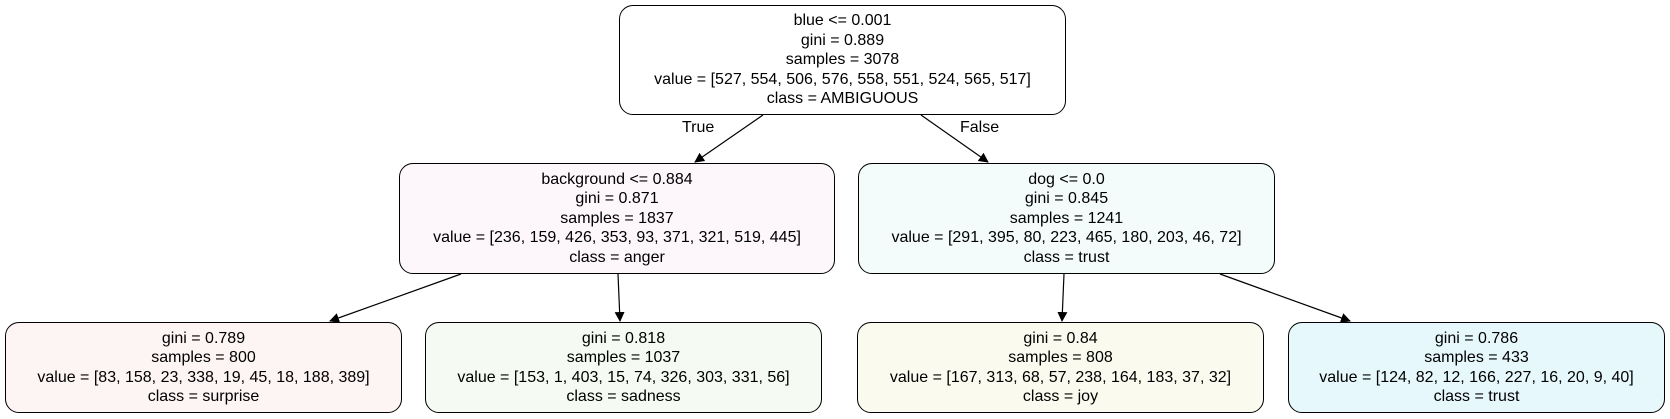 The width and height of the screenshot is (1670, 419). What do you see at coordinates (1066, 199) in the screenshot?
I see `node-gini: gini = 0.845` at bounding box center [1066, 199].